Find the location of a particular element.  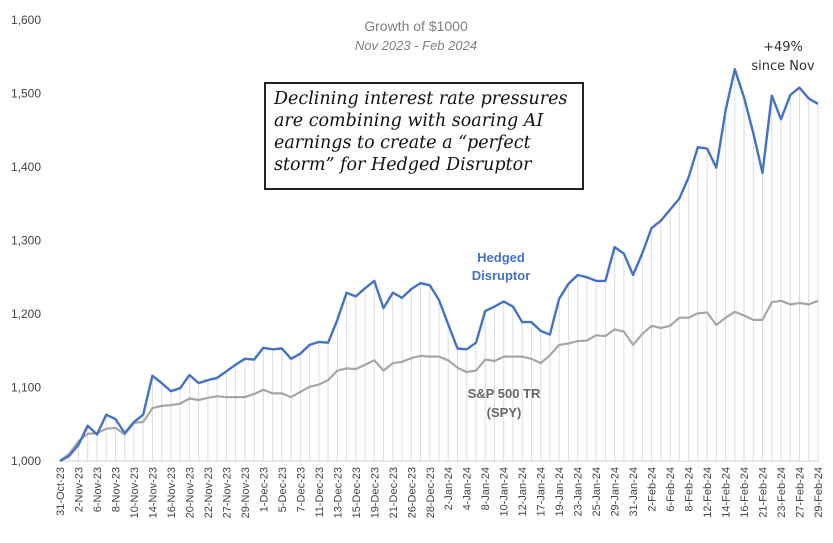

x-tick-label: 12-Feb-24 is located at coordinates (708, 492).